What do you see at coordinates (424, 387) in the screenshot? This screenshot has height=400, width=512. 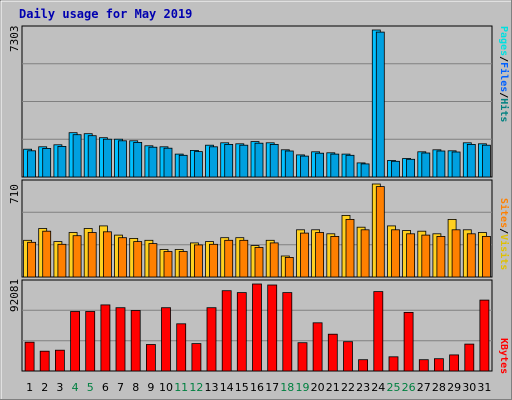 I see `x-tick-label: 27` at bounding box center [424, 387].